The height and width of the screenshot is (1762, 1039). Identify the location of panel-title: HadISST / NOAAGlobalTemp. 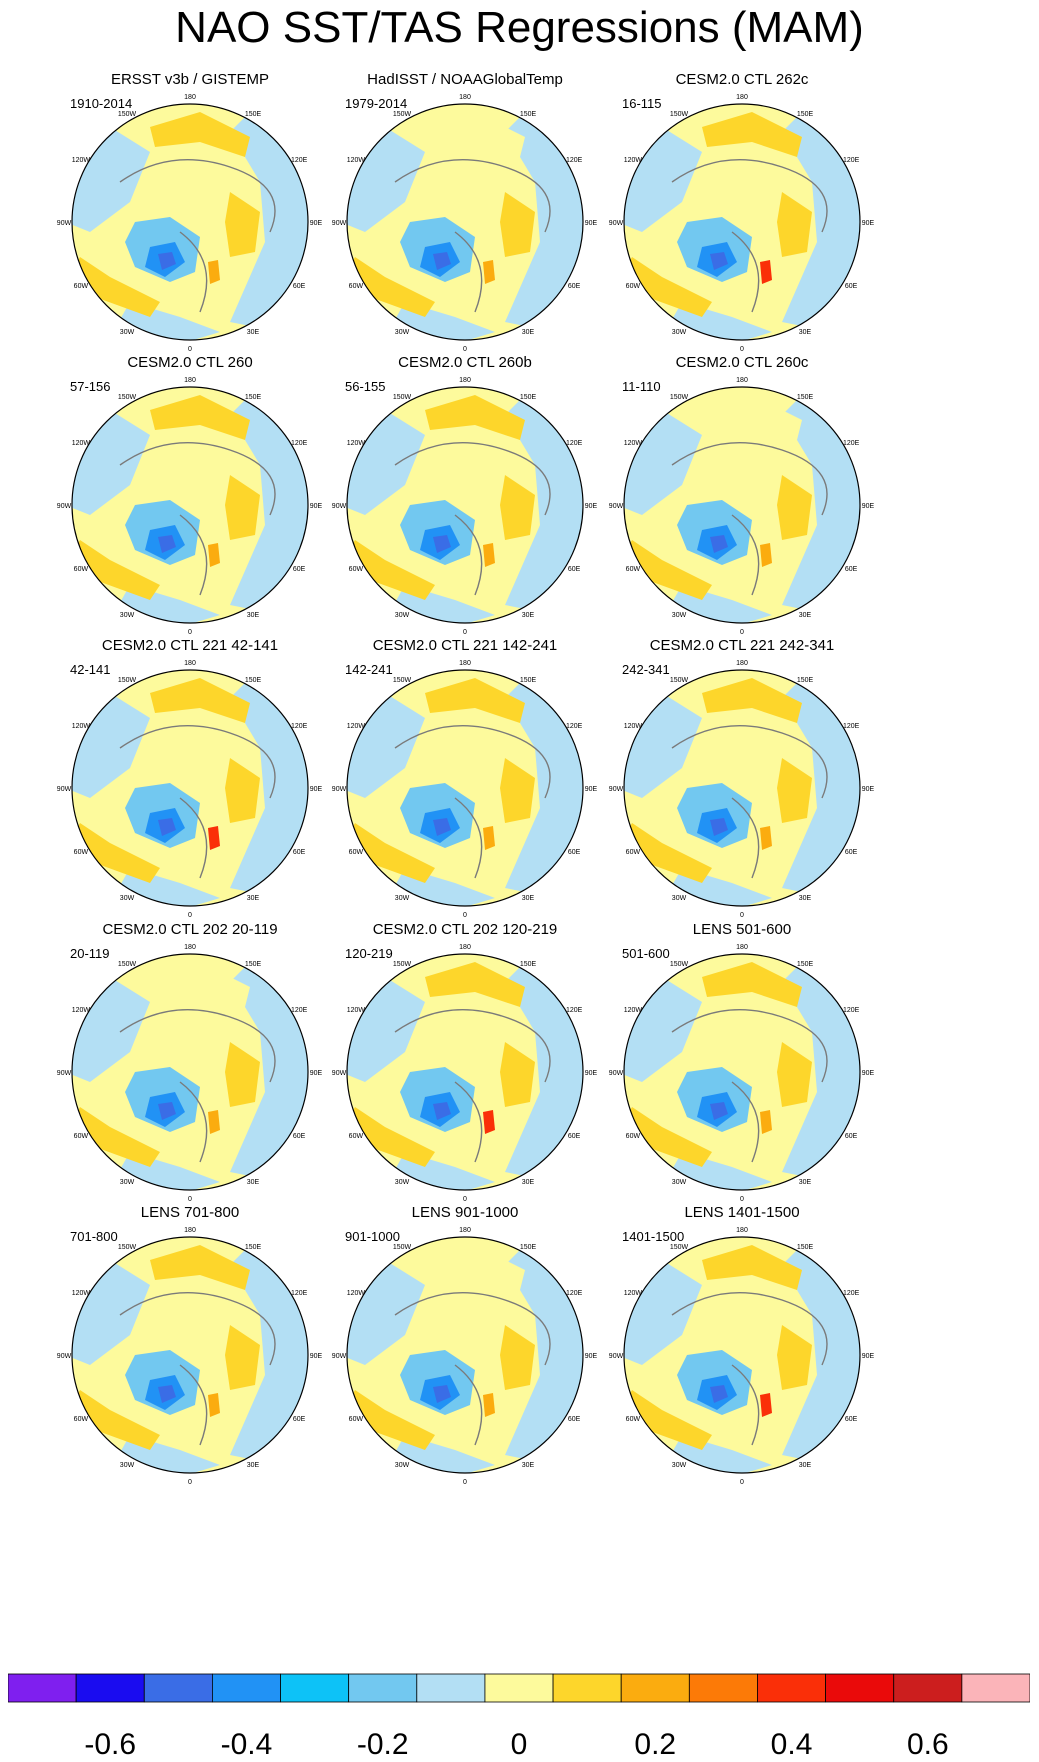
(465, 79).